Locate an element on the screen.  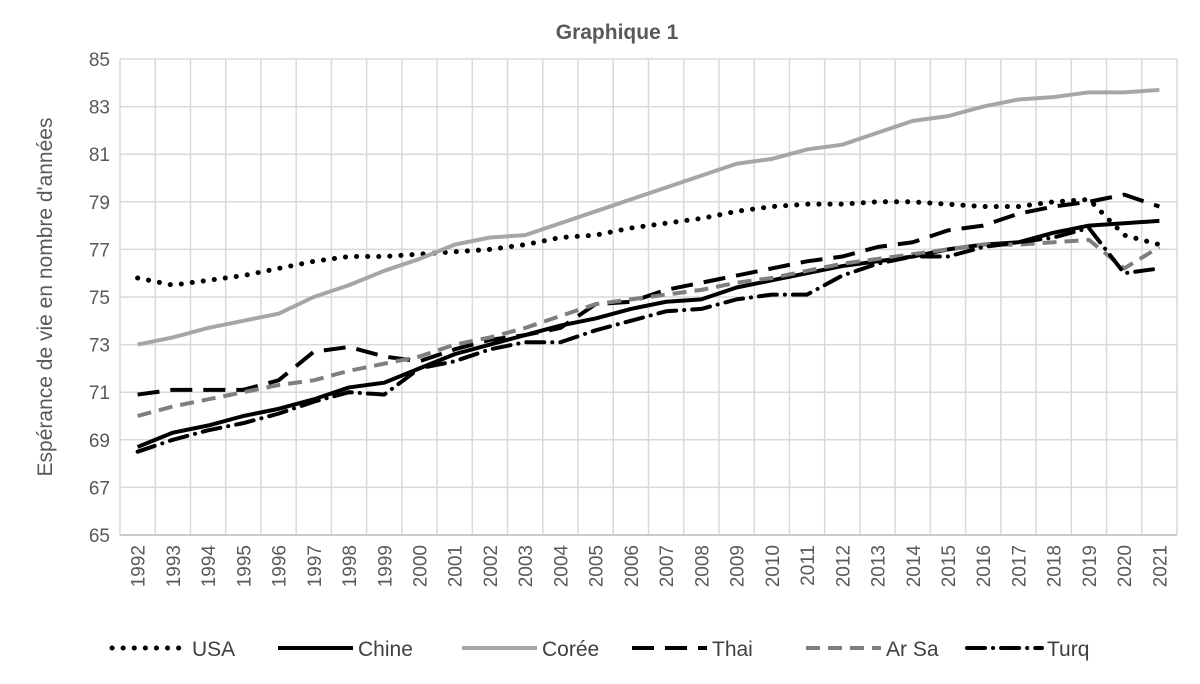
x-tick-label: 1992 is located at coordinates (139, 566).